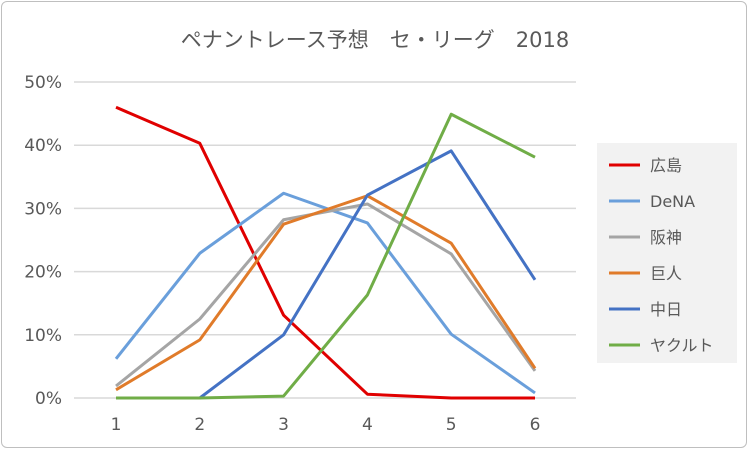 Image resolution: width=750 pixels, height=451 pixels. Describe the element at coordinates (43, 273) in the screenshot. I see `y-tick-label: 20%` at that location.